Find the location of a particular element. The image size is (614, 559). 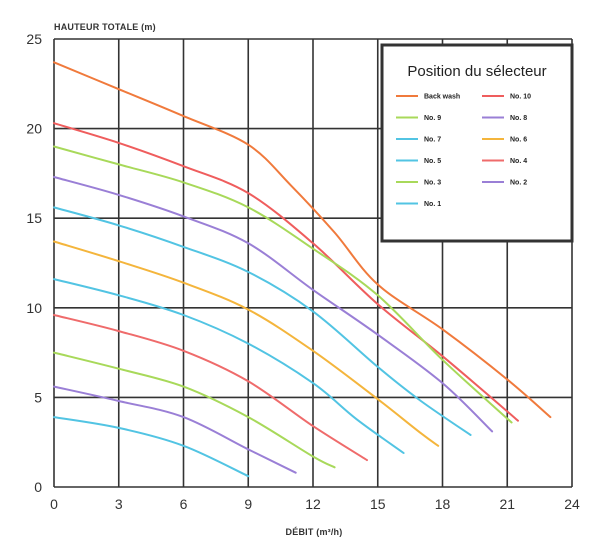

x-tick-label: 12 is located at coordinates (313, 504).